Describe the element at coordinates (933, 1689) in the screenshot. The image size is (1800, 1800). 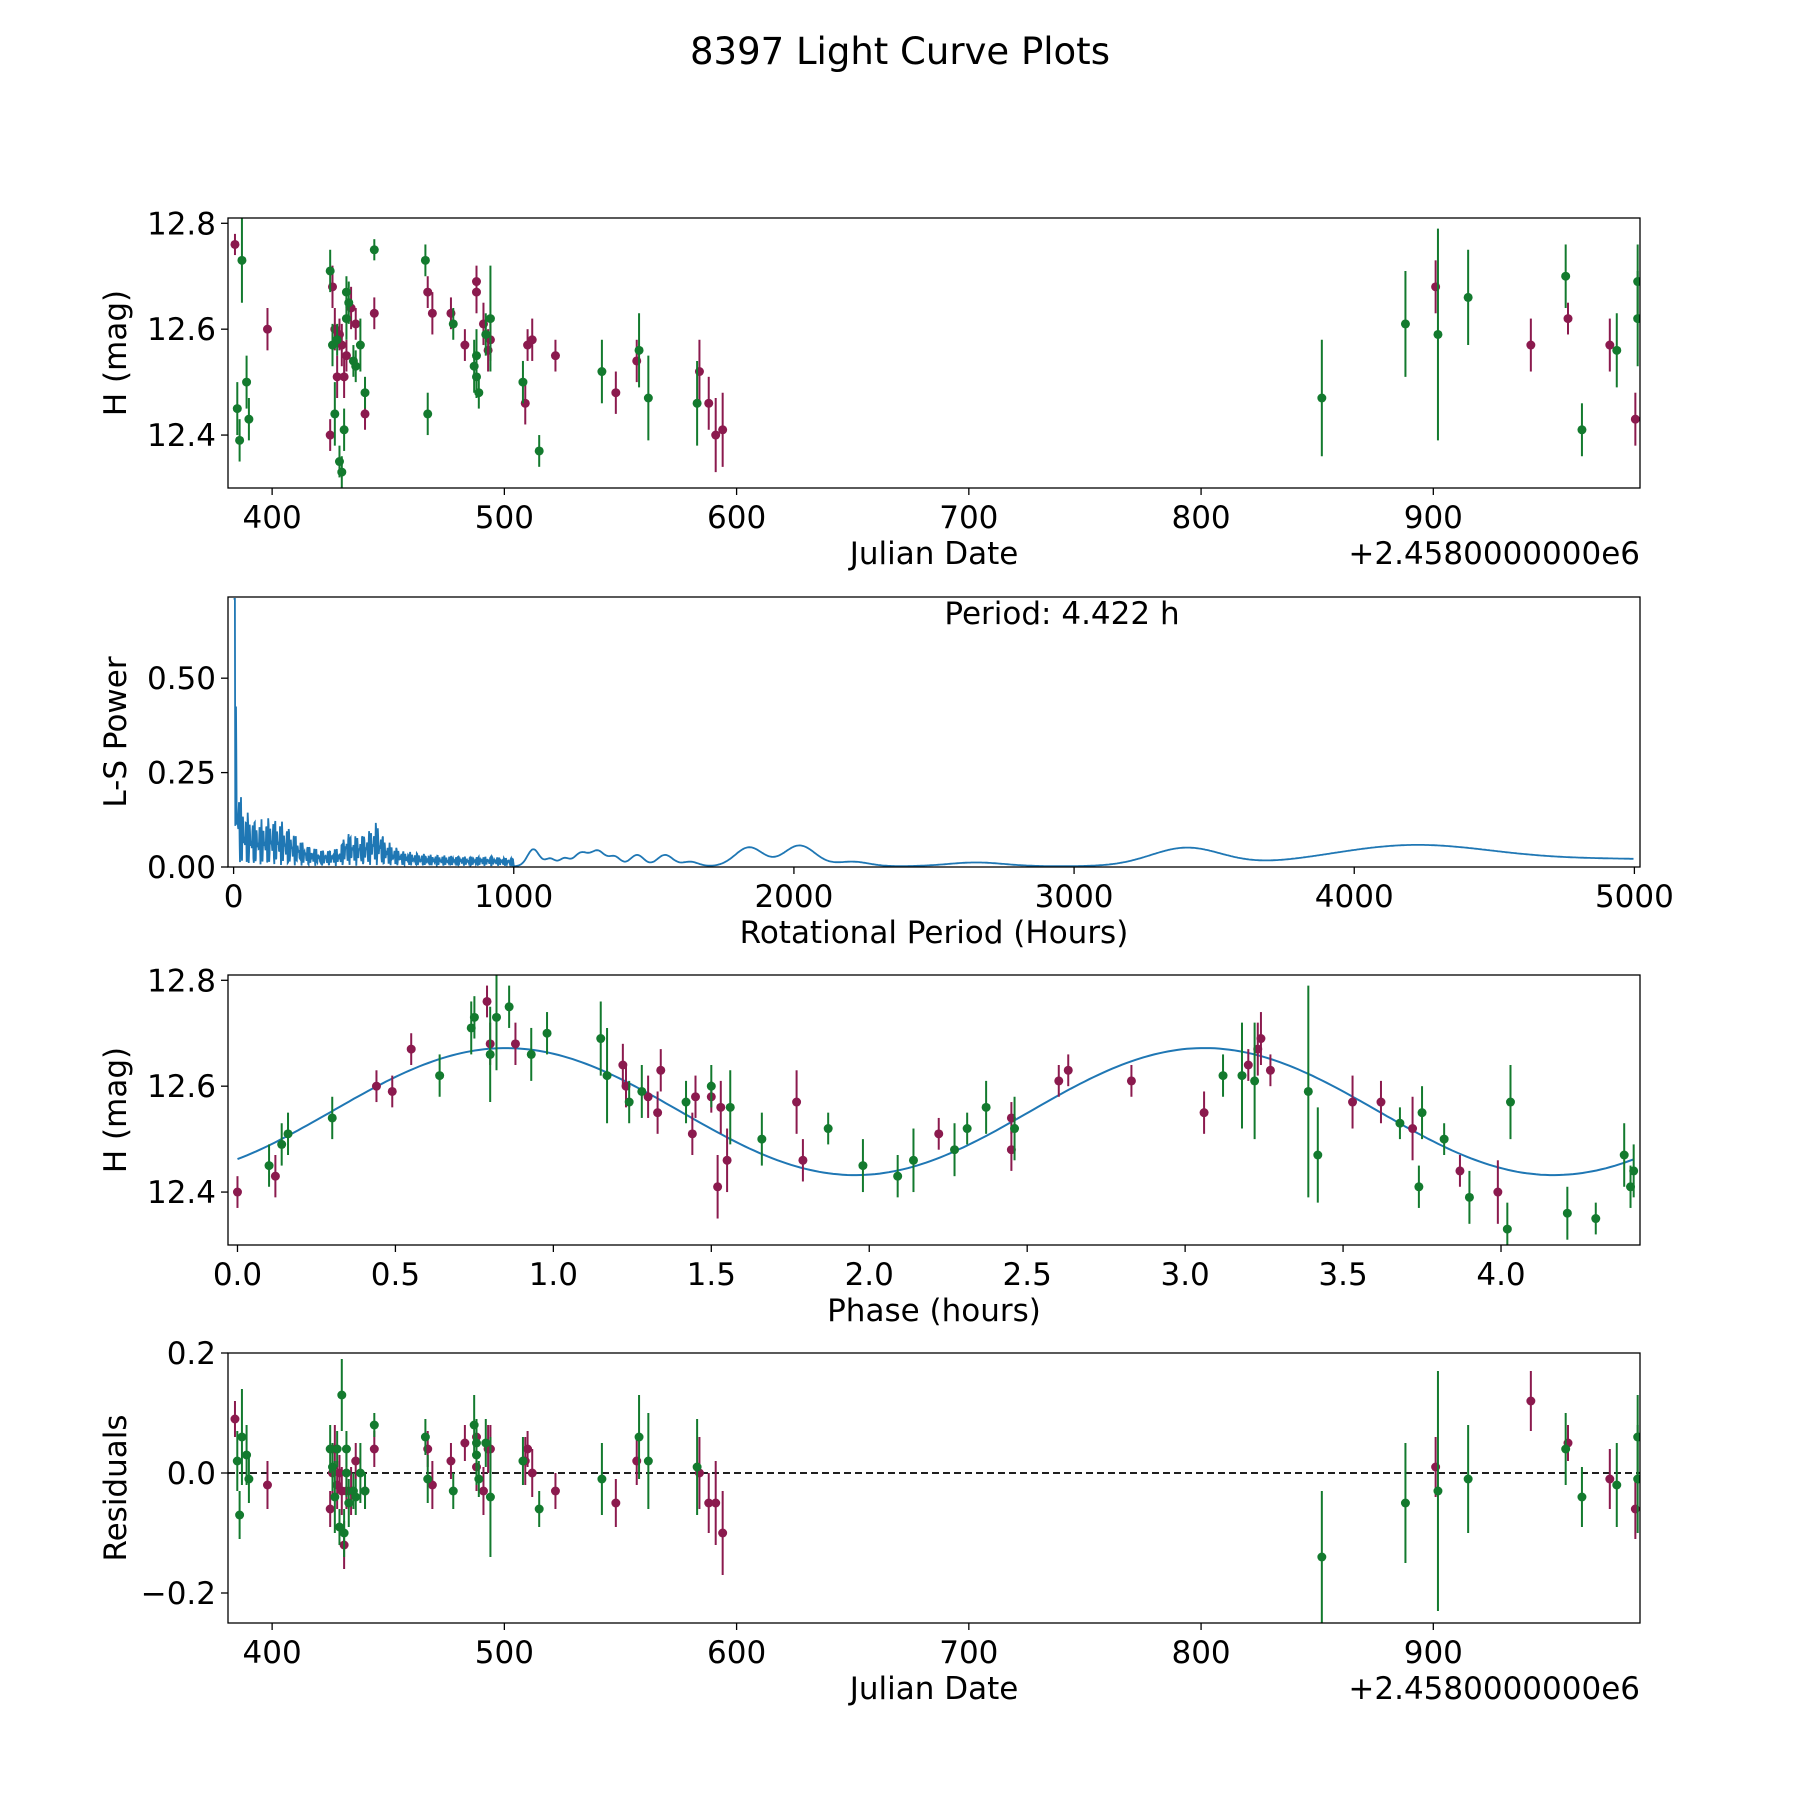
I see `x-axis-label: Julian Date` at that location.